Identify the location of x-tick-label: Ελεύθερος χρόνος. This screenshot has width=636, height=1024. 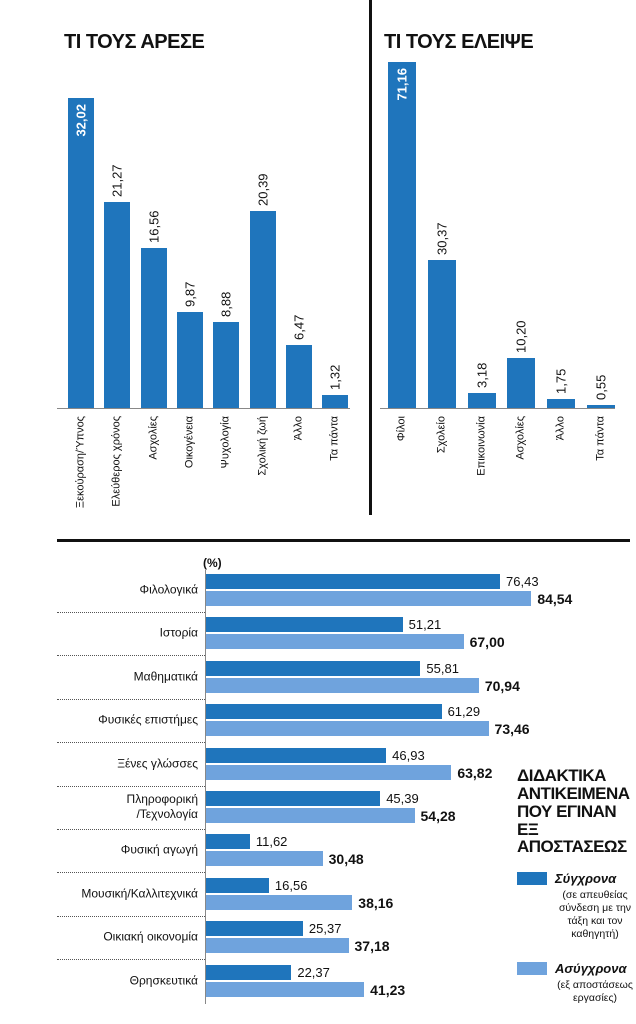
(116, 461).